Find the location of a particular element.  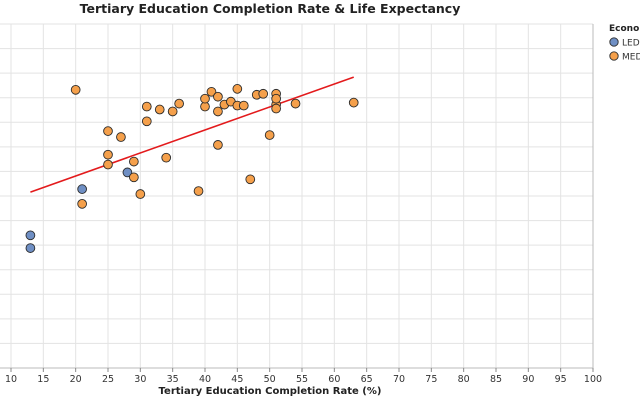

x-tick-label: 35 is located at coordinates (173, 379).